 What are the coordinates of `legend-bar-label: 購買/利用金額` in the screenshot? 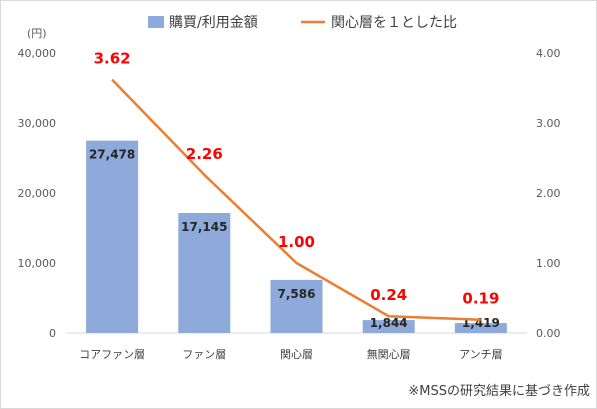 It's located at (213, 23).